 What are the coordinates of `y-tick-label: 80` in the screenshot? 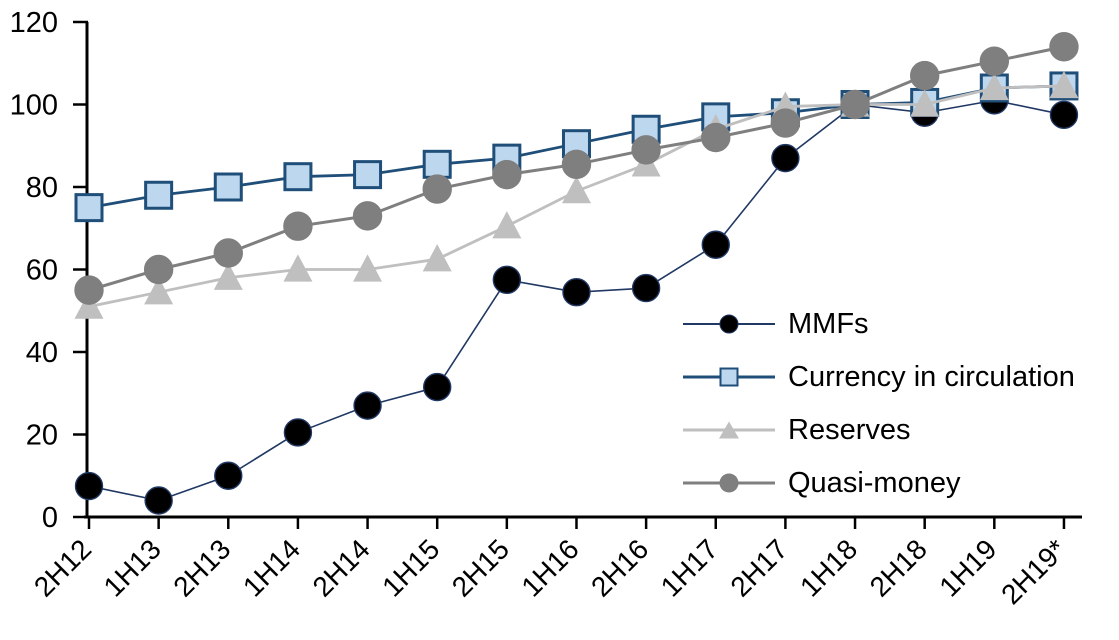 It's located at (42, 188).